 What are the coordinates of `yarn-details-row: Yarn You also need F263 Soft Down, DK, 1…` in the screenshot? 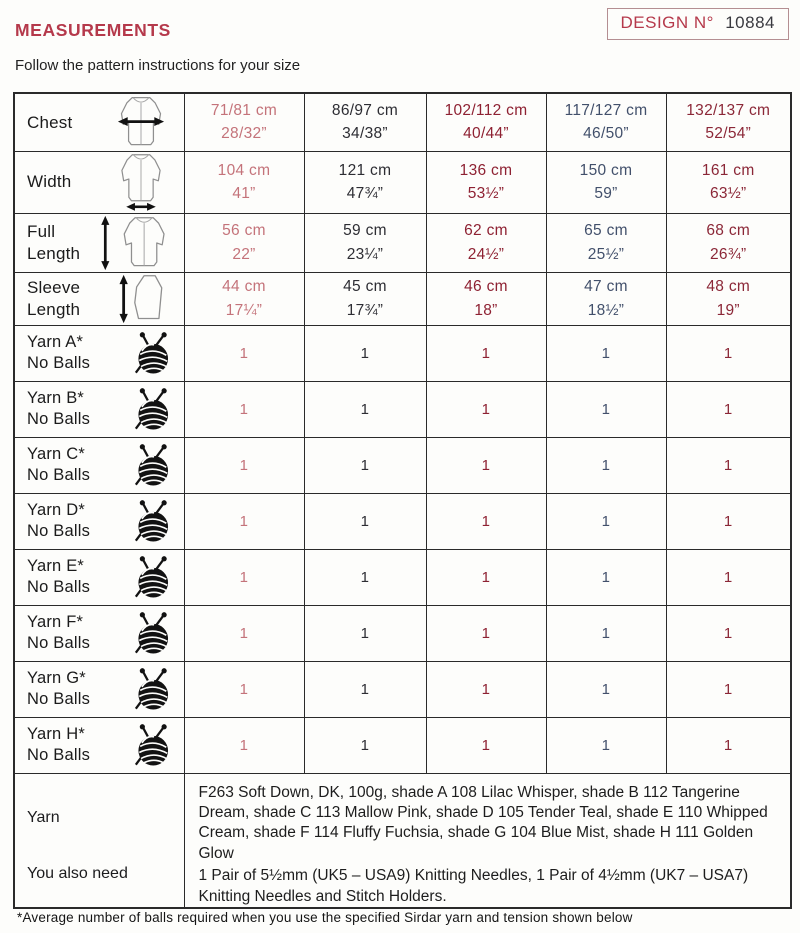 It's located at (402, 840).